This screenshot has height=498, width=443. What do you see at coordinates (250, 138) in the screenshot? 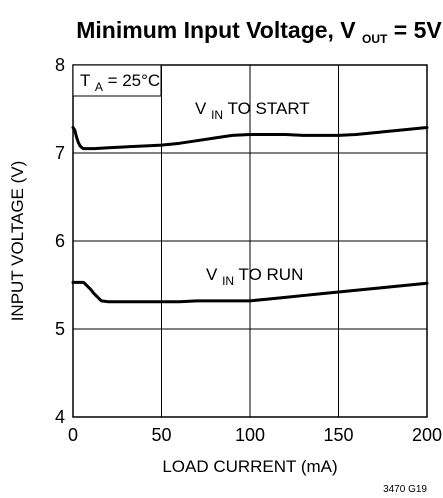
I see `vin-to-start-line` at bounding box center [250, 138].